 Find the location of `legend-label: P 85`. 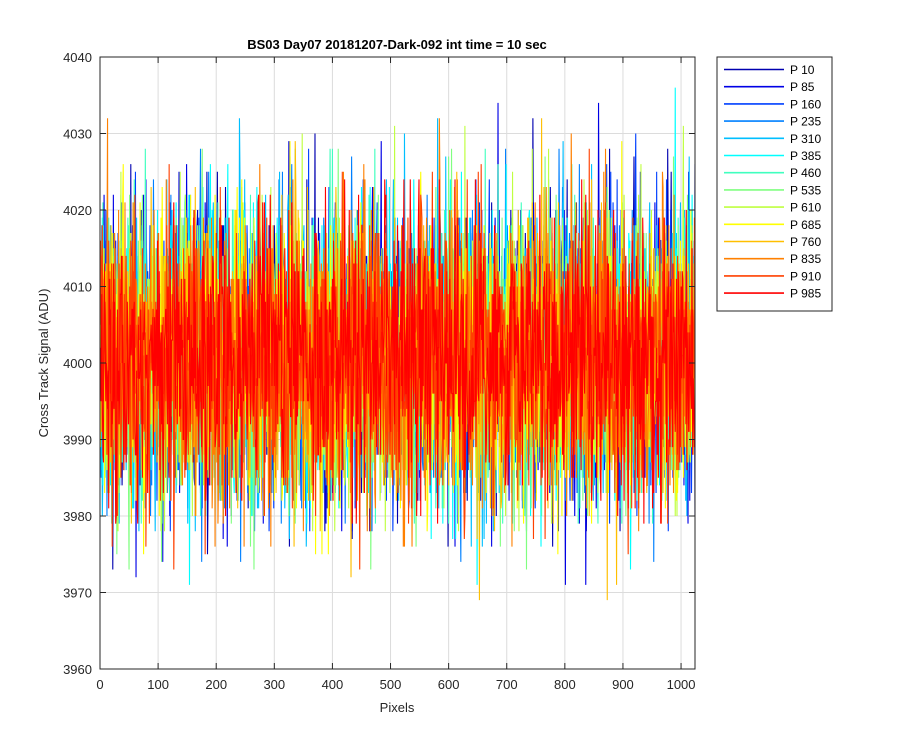

legend-label: P 85 is located at coordinates (802, 87).